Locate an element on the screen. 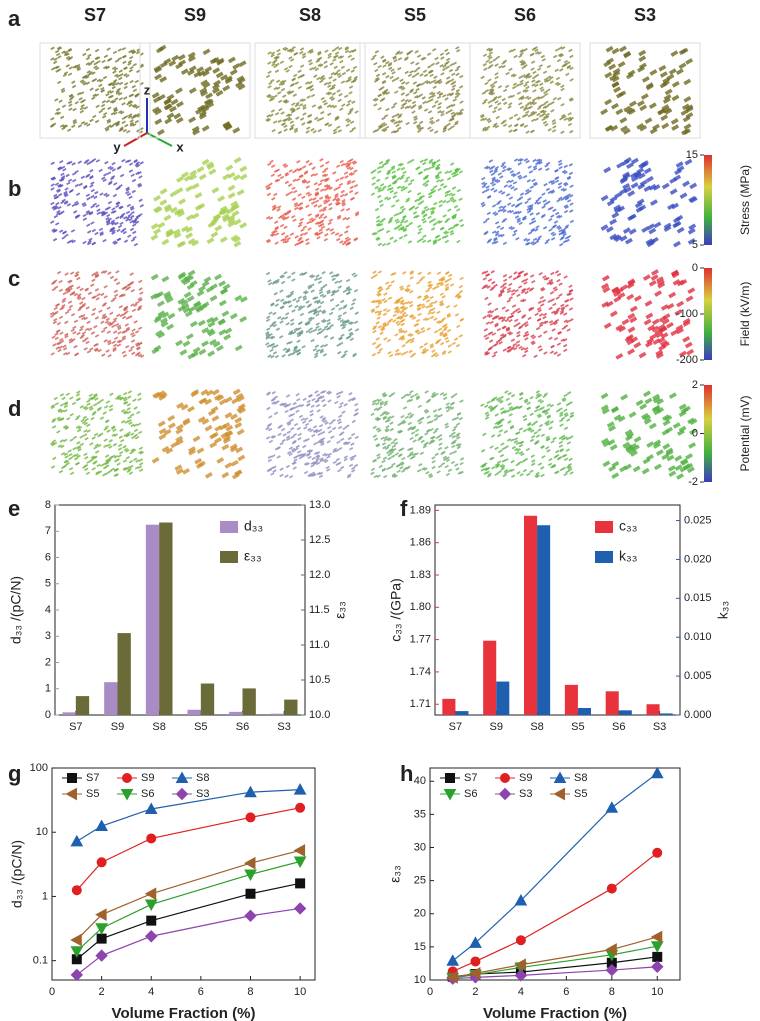 The width and height of the screenshot is (760, 1021). cube-cloud is located at coordinates (415, 90).